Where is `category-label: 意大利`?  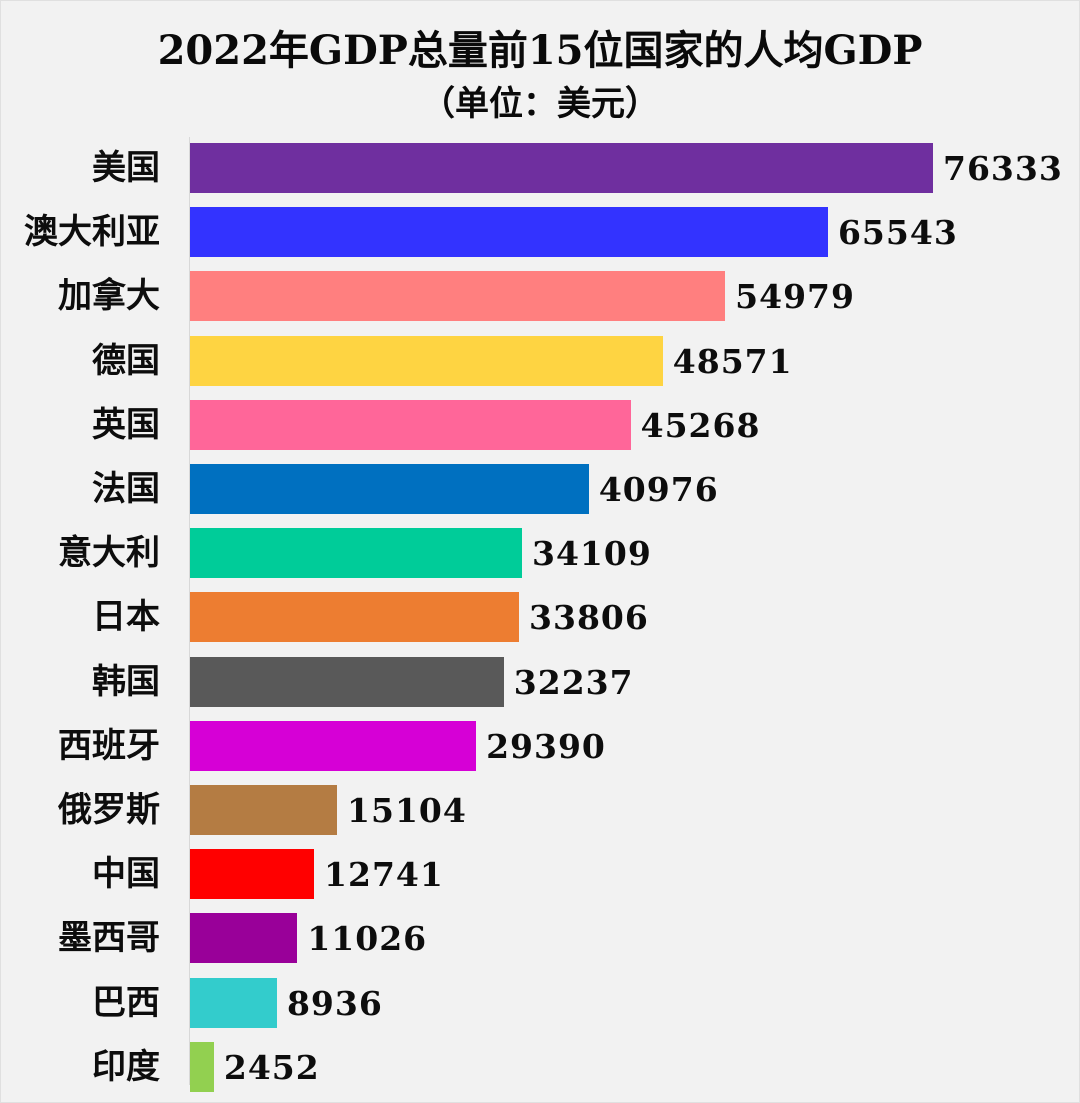
category-label: 意大利 is located at coordinates (109, 553).